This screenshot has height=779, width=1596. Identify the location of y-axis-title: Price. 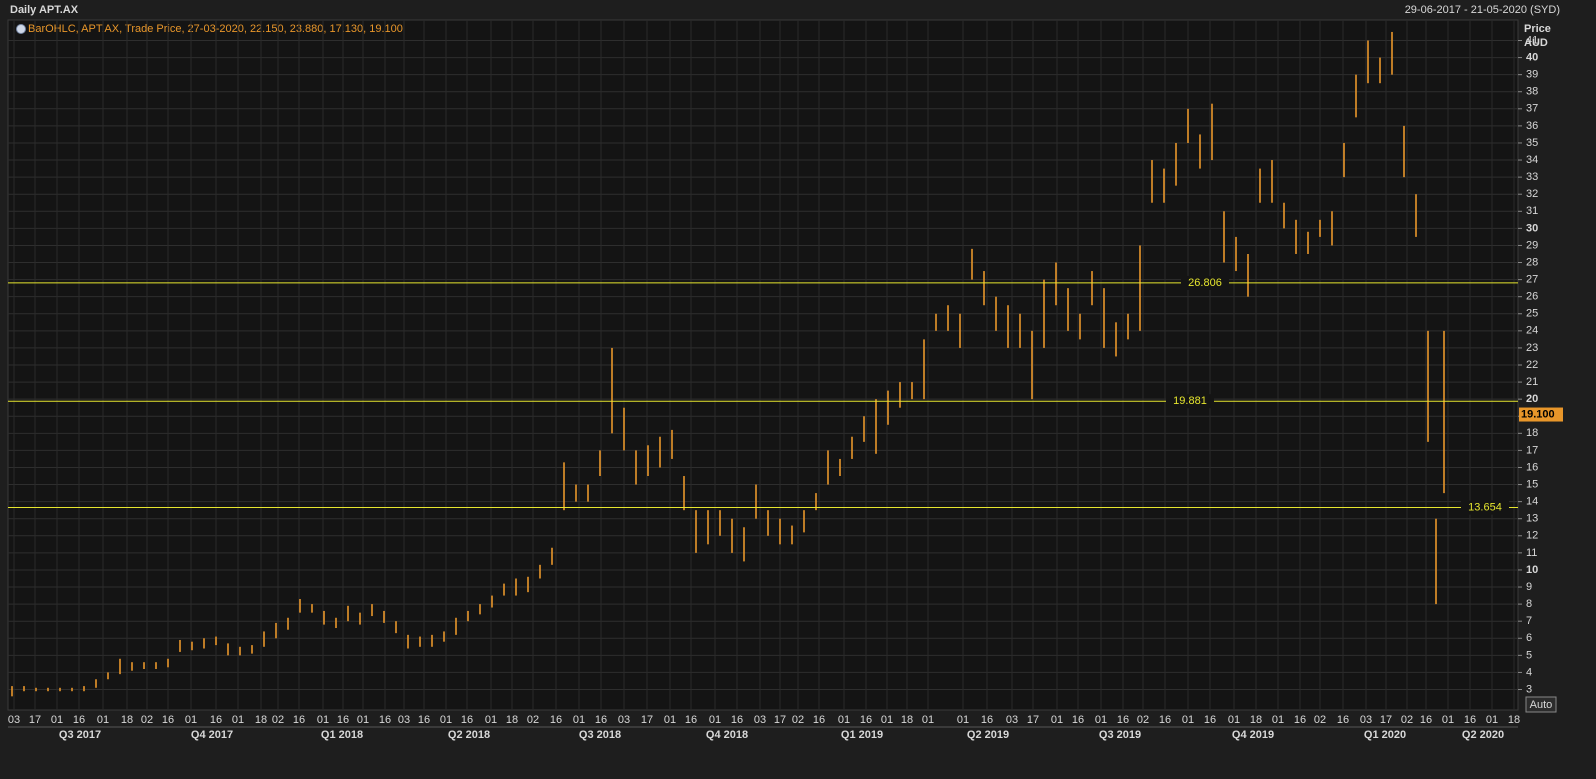
(1537, 29).